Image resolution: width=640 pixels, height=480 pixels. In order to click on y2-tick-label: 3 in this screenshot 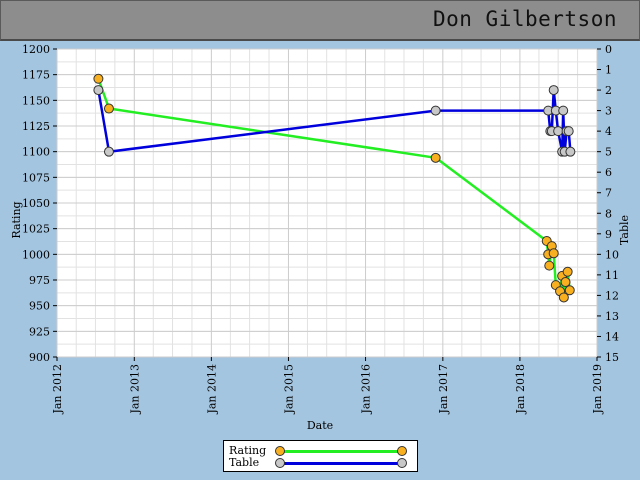, I will do `click(608, 111)`.